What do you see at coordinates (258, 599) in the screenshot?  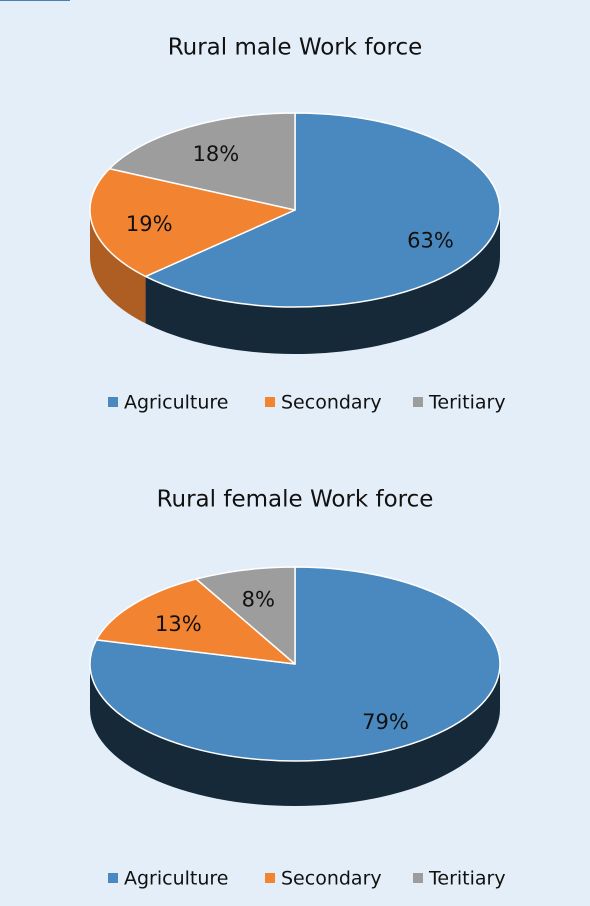 I see `data-label: 8%` at bounding box center [258, 599].